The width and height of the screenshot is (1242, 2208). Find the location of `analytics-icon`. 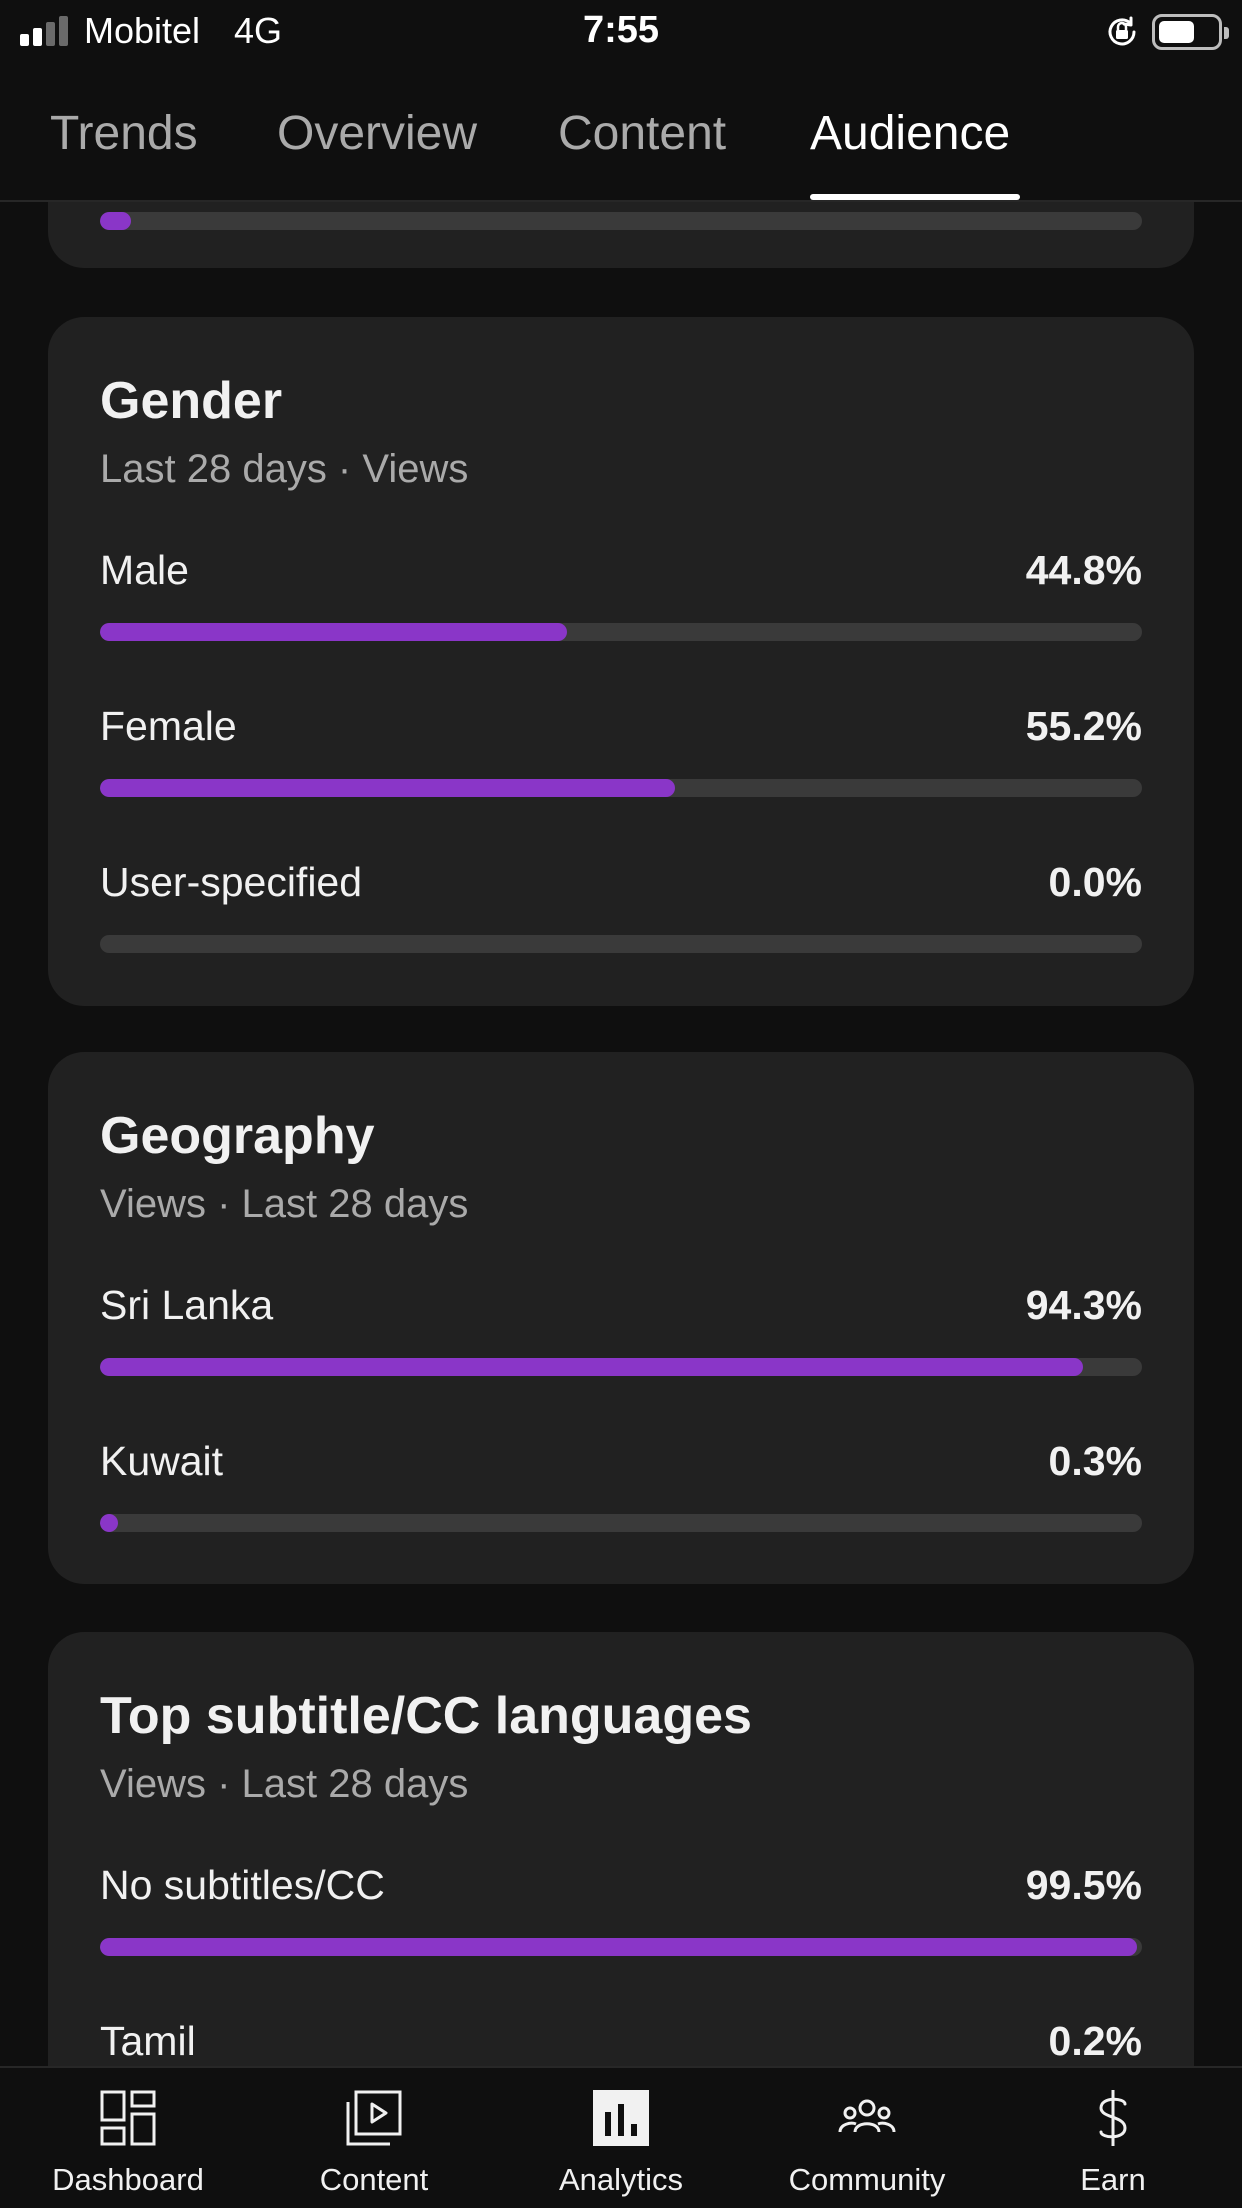

analytics-icon is located at coordinates (621, 2118).